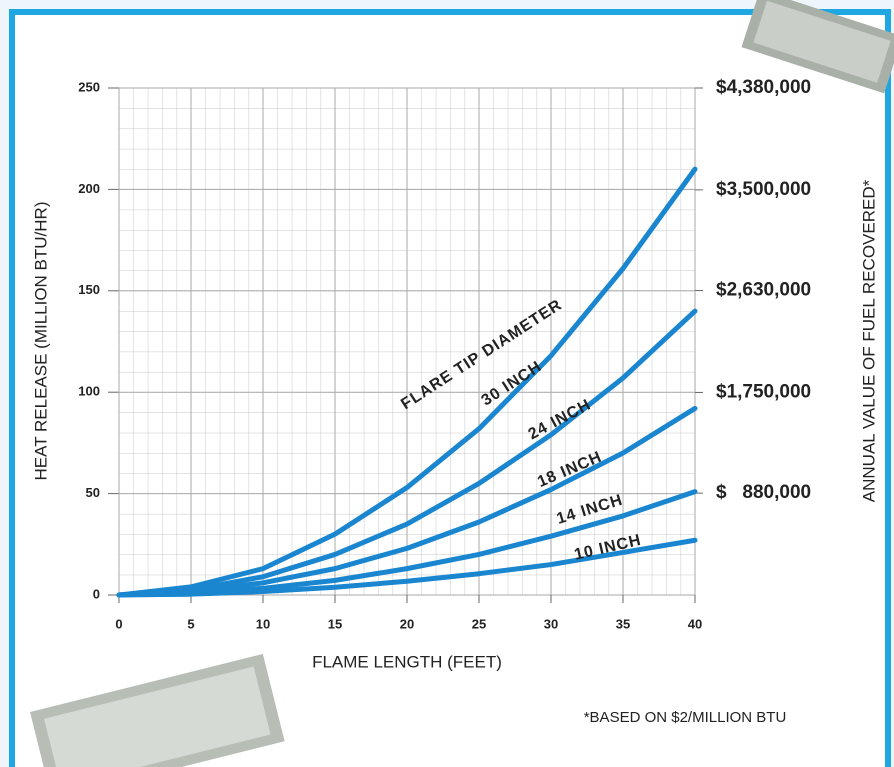 This screenshot has width=894, height=767. Describe the element at coordinates (407, 661) in the screenshot. I see `x-axis-label: FLAME LENGTH (FEET)` at that location.